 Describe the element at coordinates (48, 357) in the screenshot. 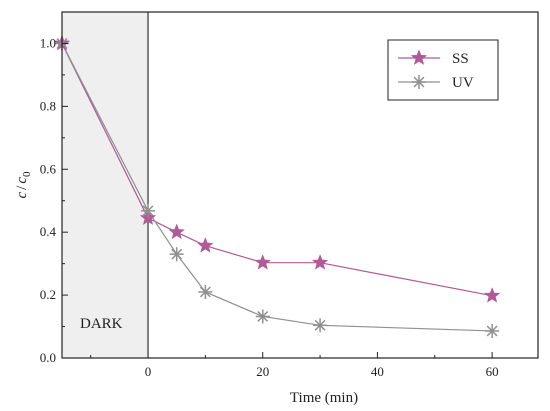

I see `y-tick-label: 0.0` at that location.